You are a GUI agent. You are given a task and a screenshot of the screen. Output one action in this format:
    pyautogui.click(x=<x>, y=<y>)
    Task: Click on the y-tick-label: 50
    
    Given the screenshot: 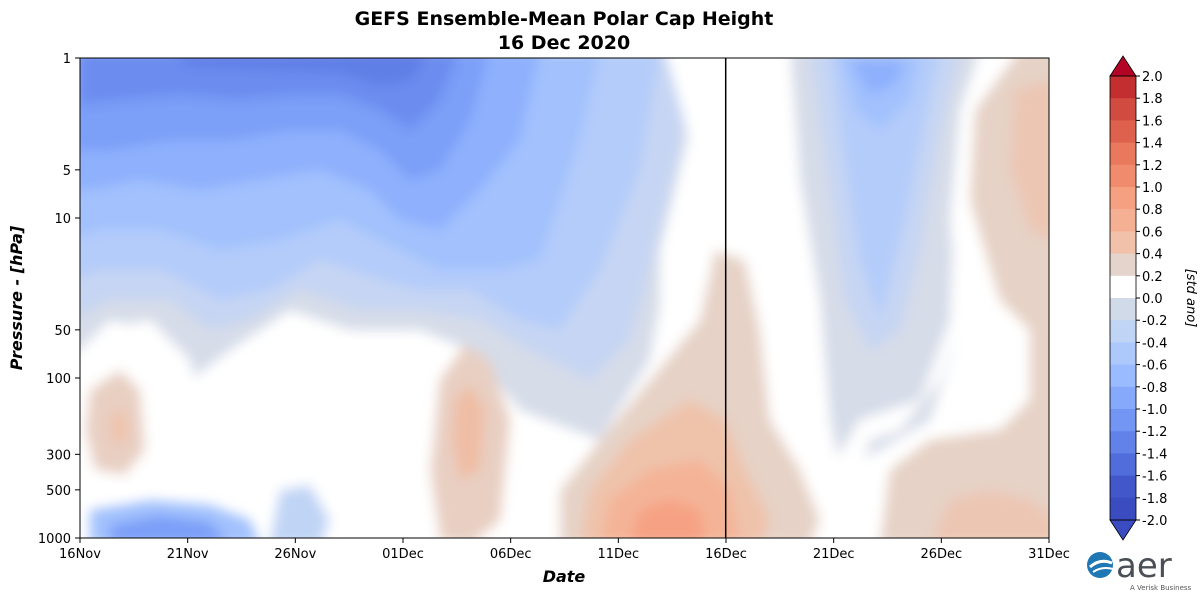 What is the action you would take?
    pyautogui.click(x=62, y=331)
    